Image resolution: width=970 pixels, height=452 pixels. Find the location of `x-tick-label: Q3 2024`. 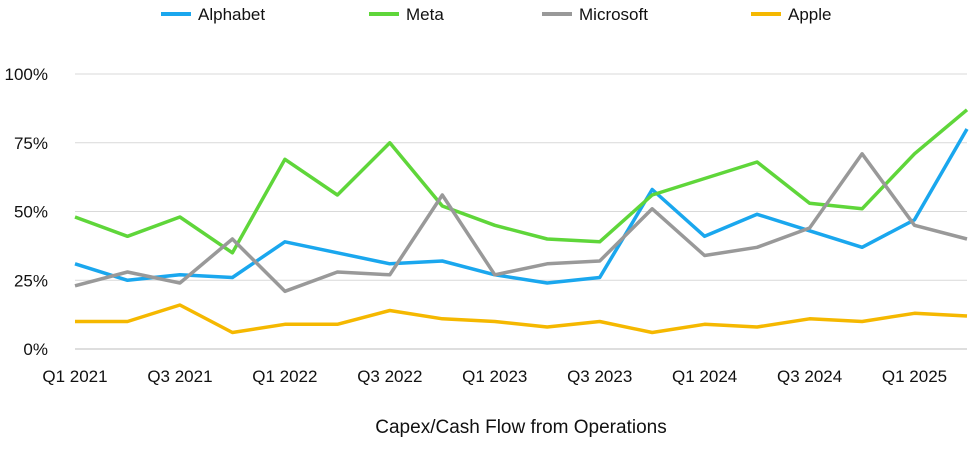

x-tick-label: Q3 2024 is located at coordinates (809, 376).